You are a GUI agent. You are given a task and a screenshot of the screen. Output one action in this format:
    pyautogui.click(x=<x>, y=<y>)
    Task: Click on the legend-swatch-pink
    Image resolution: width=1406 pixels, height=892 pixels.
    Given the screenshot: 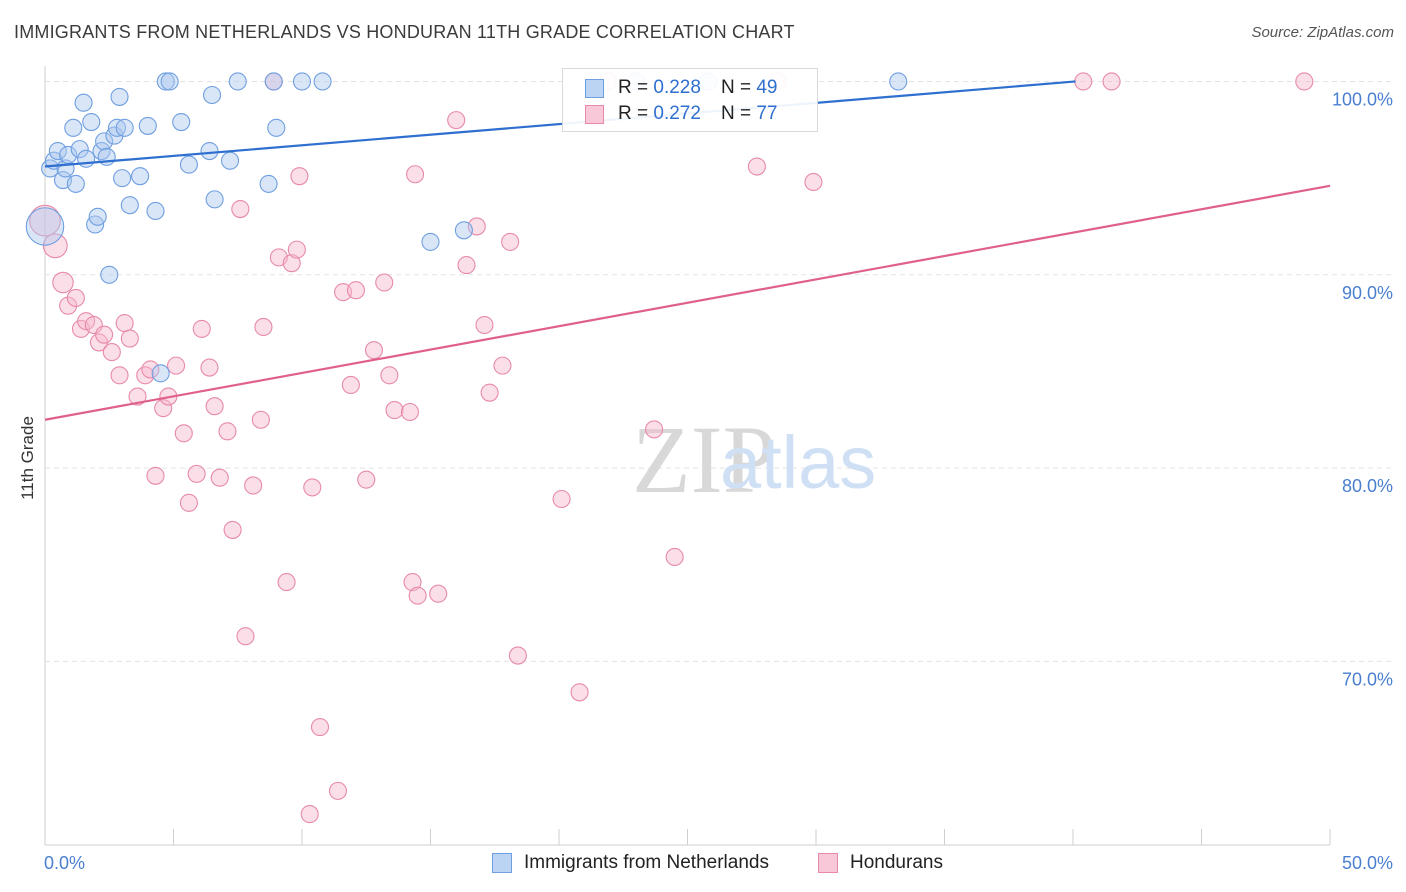 What is the action you would take?
    pyautogui.click(x=594, y=114)
    